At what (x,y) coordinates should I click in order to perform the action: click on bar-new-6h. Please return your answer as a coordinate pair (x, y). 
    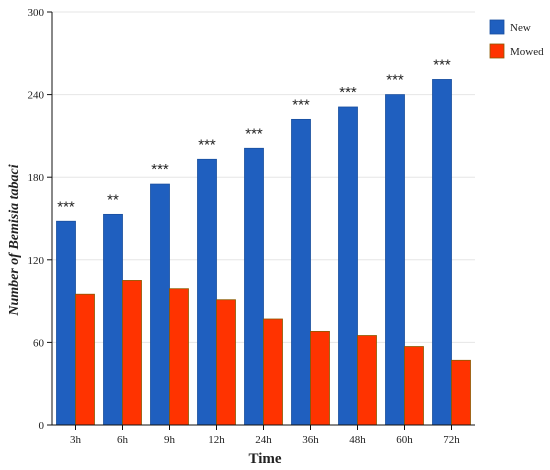
    Looking at the image, I should click on (113, 319).